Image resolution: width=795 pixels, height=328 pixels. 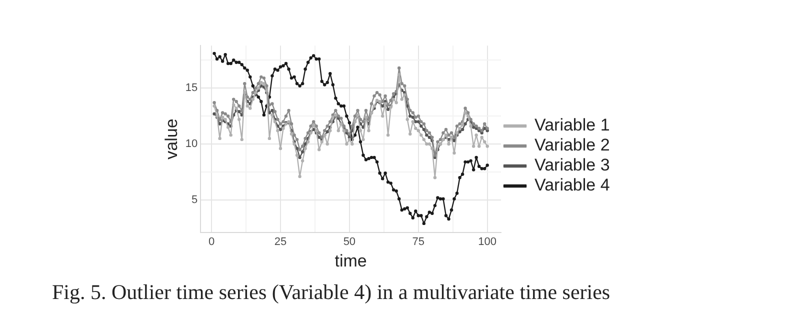 What do you see at coordinates (418, 242) in the screenshot?
I see `x-tick-label: 75` at bounding box center [418, 242].